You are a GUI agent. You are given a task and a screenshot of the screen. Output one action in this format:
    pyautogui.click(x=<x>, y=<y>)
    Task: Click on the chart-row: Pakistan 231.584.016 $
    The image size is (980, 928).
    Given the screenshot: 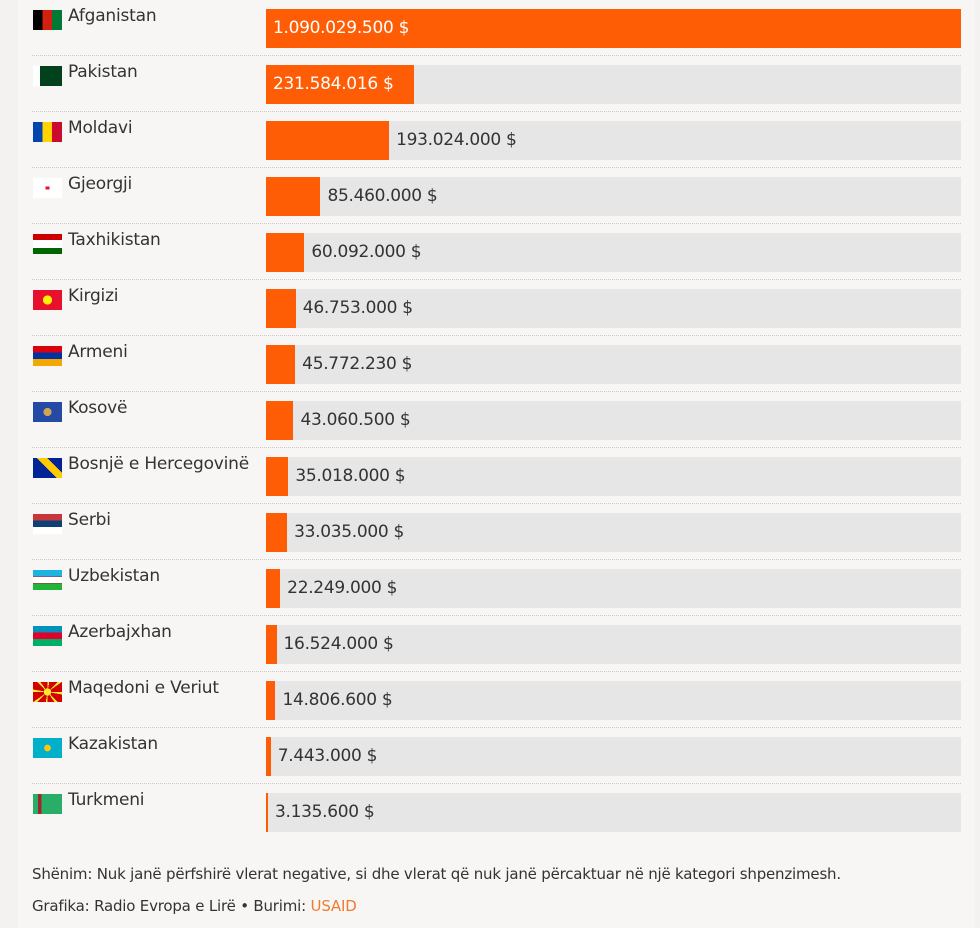 What is the action you would take?
    pyautogui.click(x=496, y=84)
    